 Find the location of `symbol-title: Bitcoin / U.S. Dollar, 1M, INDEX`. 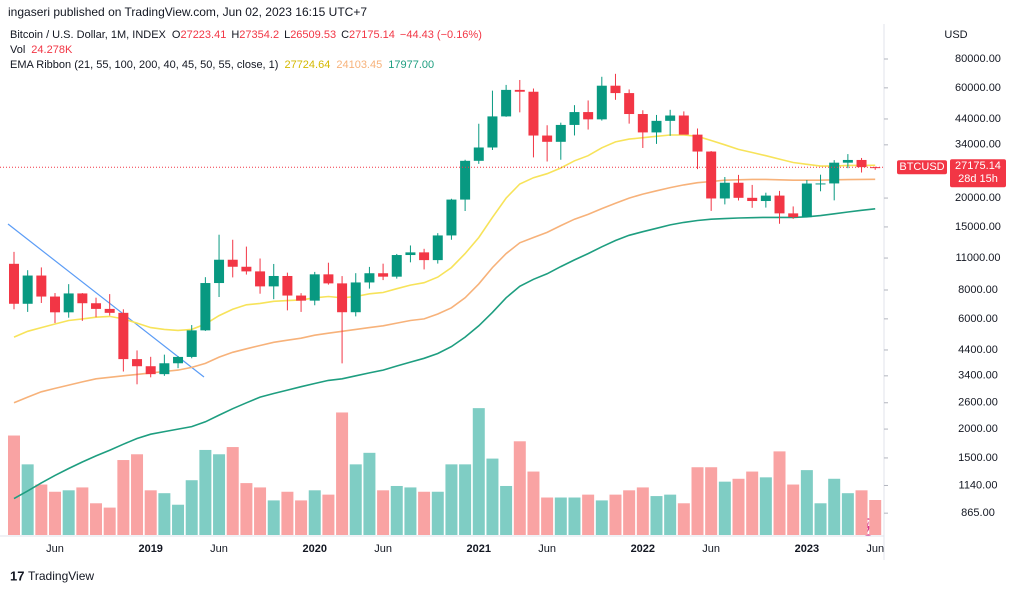

symbol-title: Bitcoin / U.S. Dollar, 1M, INDEX is located at coordinates (88, 35).